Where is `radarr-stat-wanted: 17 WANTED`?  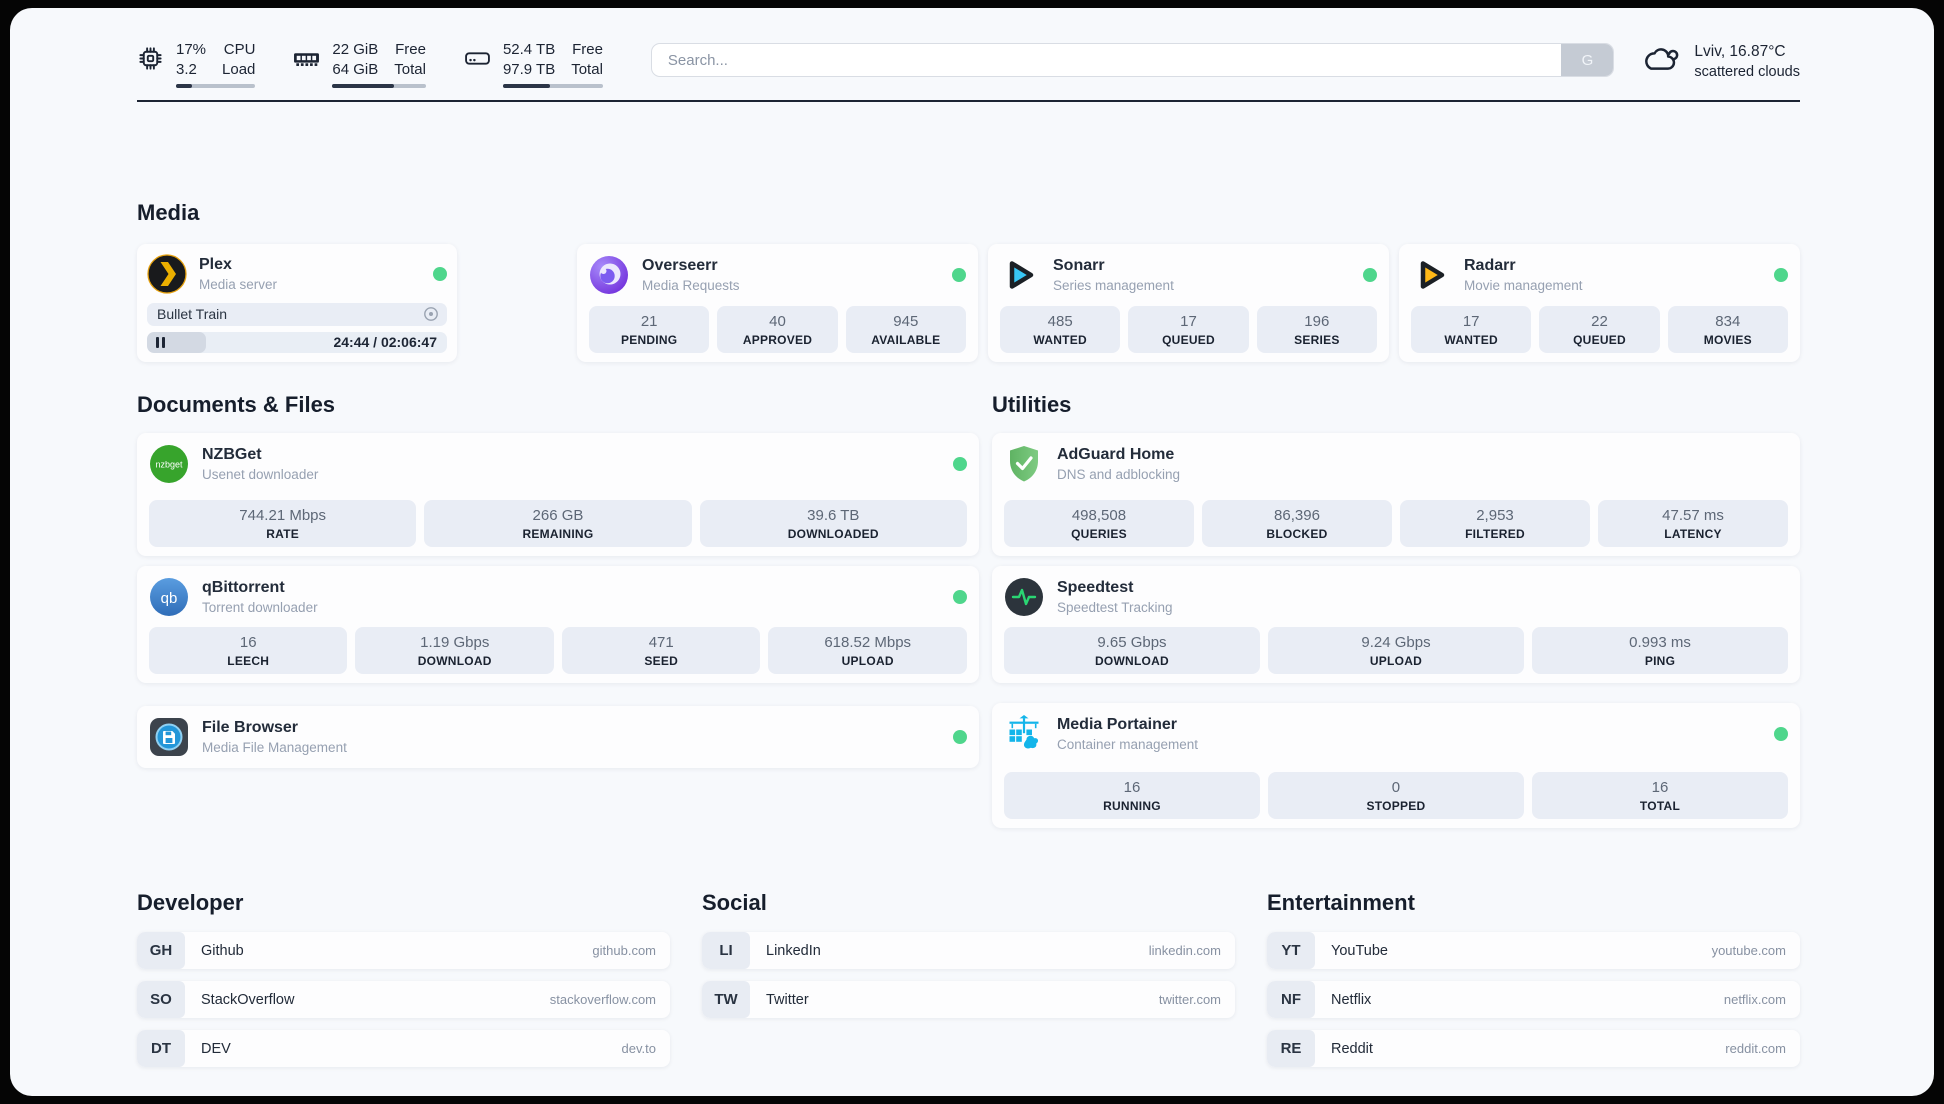
radarr-stat-wanted: 17 WANTED is located at coordinates (1471, 329).